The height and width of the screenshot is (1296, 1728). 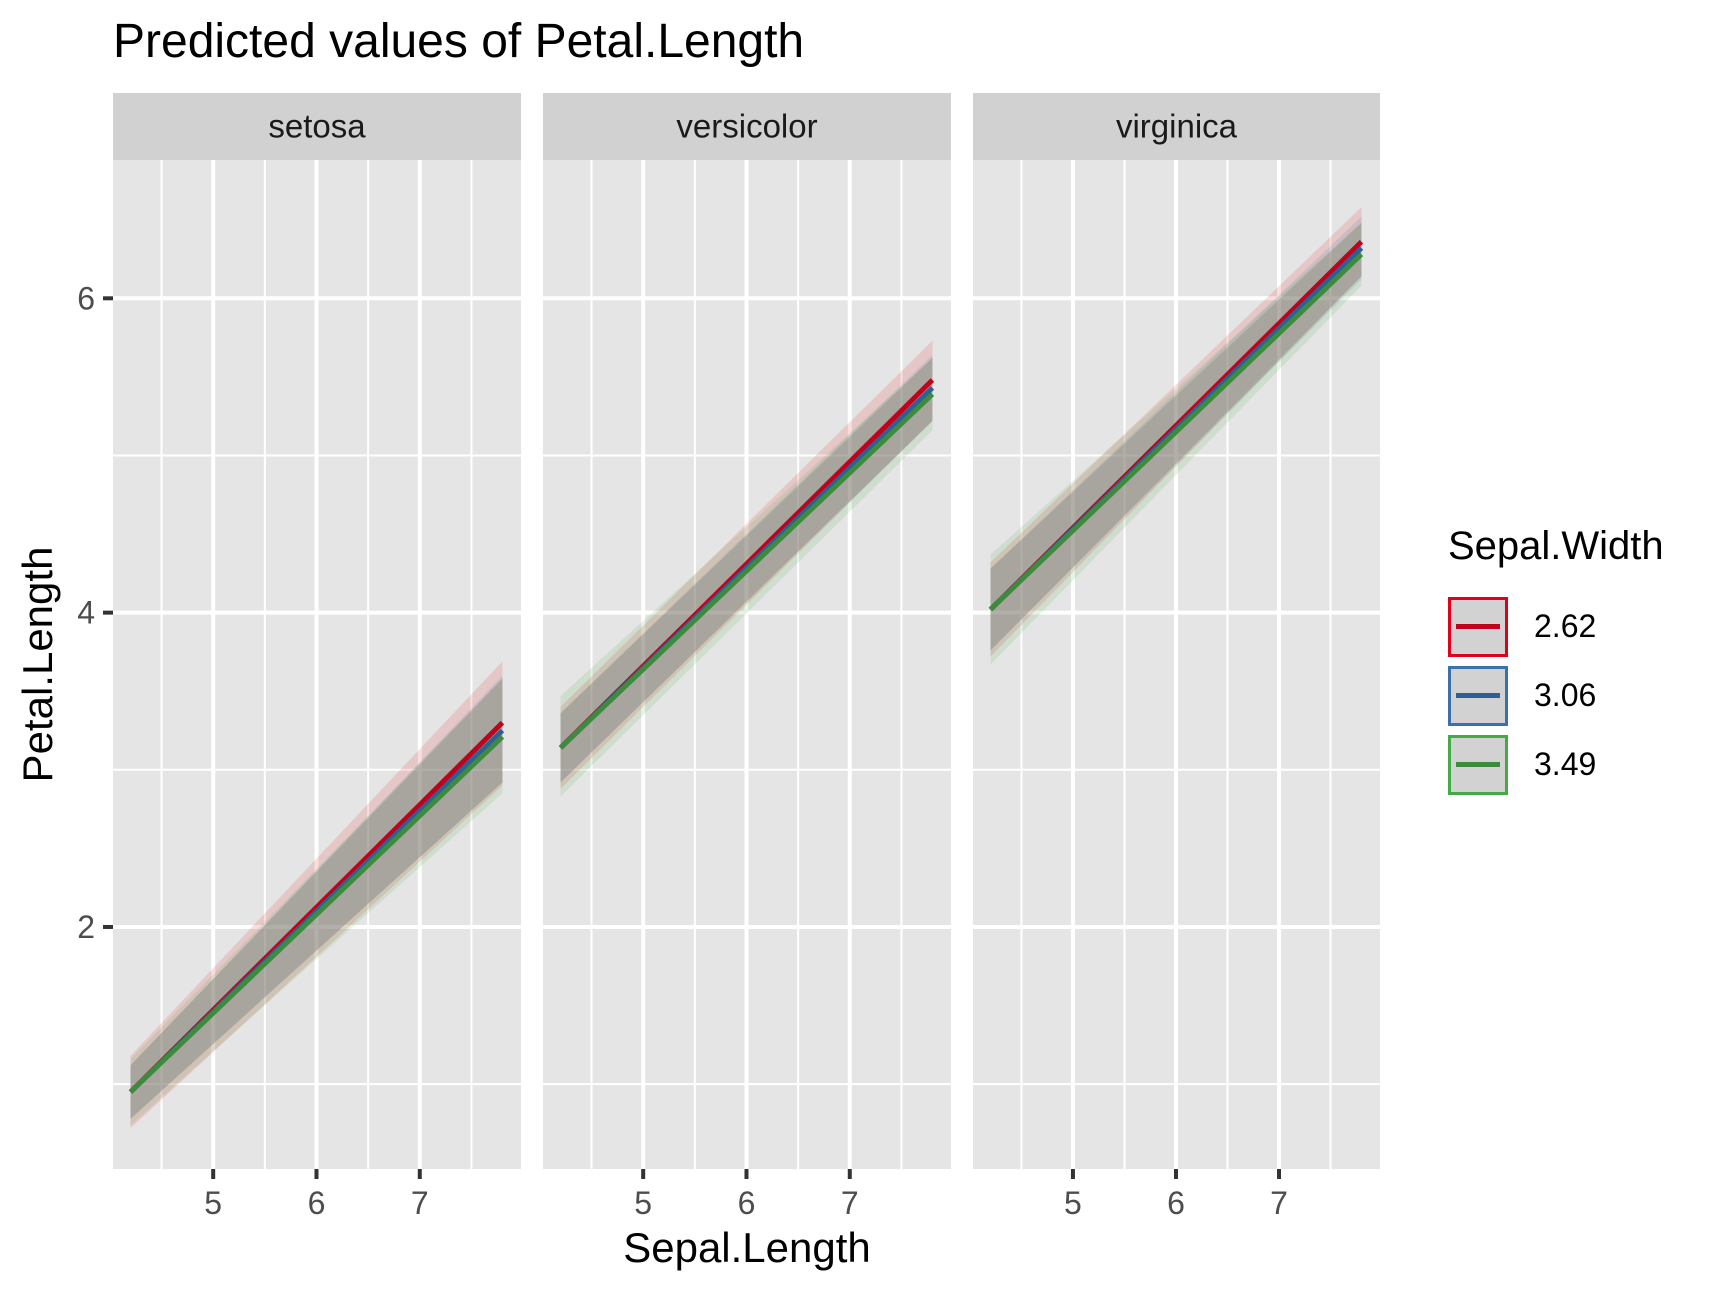 What do you see at coordinates (1556, 546) in the screenshot?
I see `legend-title: Sepal.Width` at bounding box center [1556, 546].